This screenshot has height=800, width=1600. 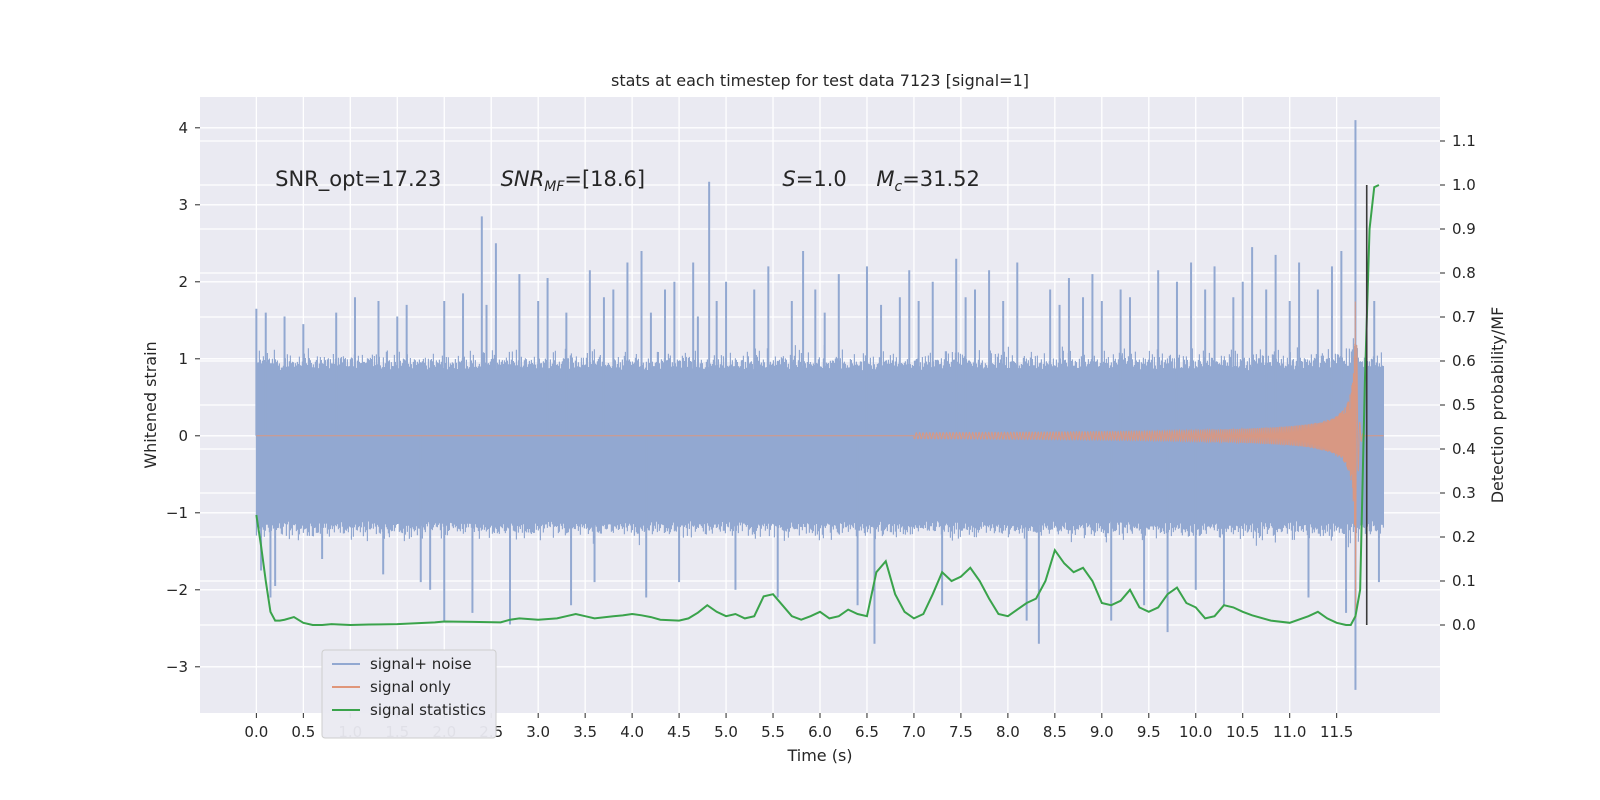 I want to click on annotations: SNR_opt=17.23 SNRMF=[18.6] S=1.0 Mc=31.52, so click(x=627, y=181).